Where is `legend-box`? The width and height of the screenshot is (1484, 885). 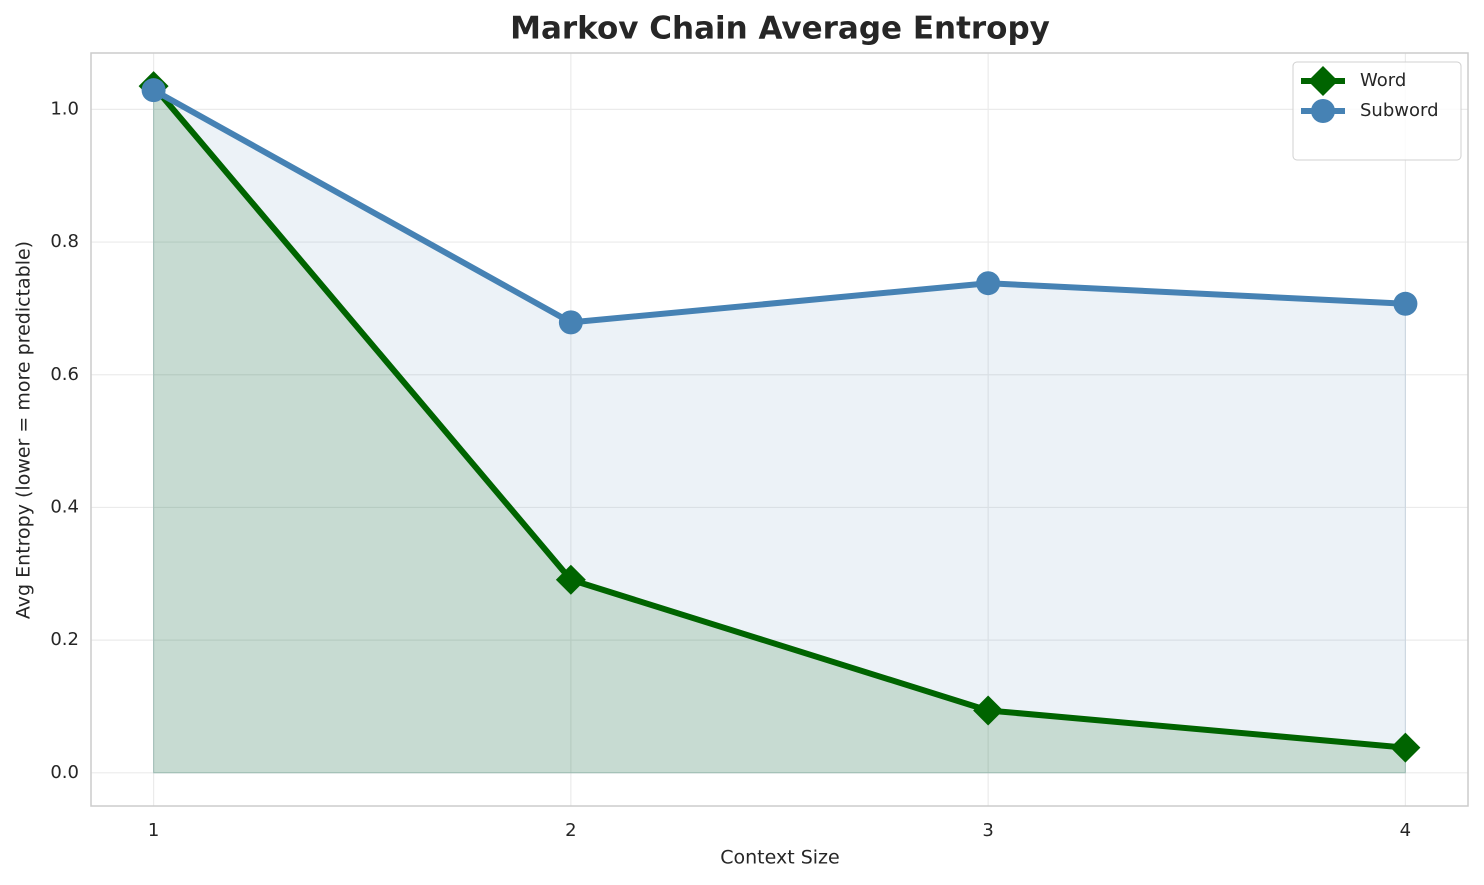
legend-box is located at coordinates (1377, 111).